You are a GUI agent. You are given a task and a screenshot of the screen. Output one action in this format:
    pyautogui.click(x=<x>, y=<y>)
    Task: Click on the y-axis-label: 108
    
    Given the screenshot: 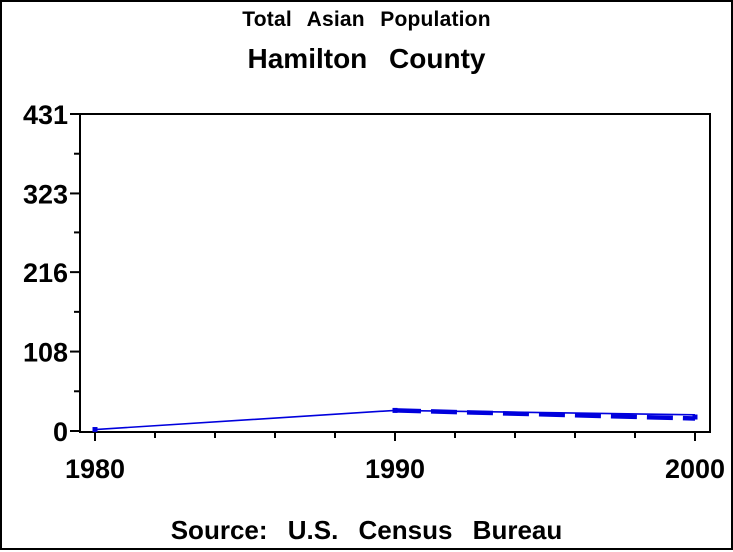 What is the action you would take?
    pyautogui.click(x=45, y=353)
    